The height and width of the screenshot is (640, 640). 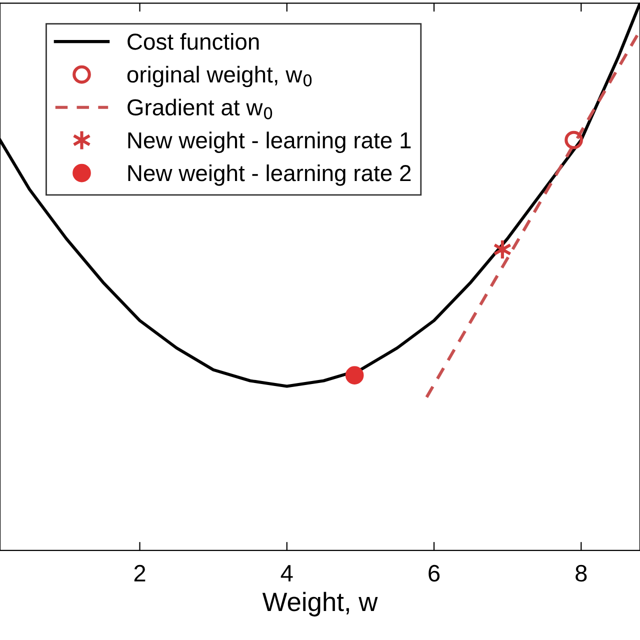 What do you see at coordinates (581, 573) in the screenshot?
I see `x-tick-label: 8` at bounding box center [581, 573].